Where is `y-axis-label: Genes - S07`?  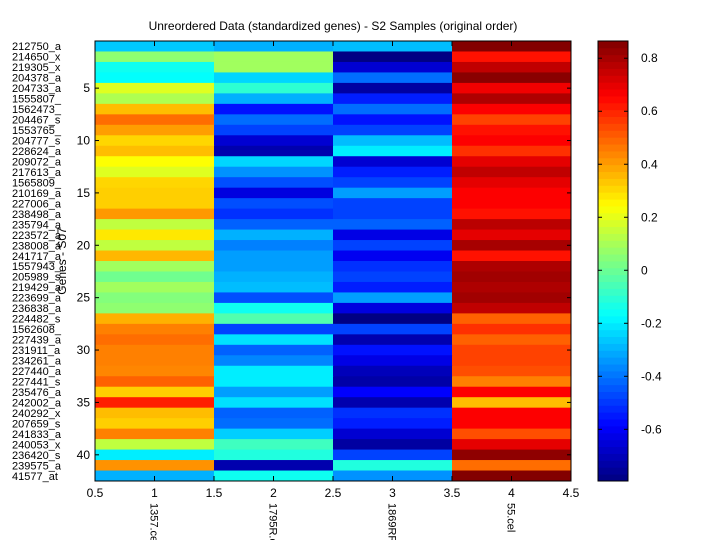
y-axis-label: Genes - S07 is located at coordinates (62, 261).